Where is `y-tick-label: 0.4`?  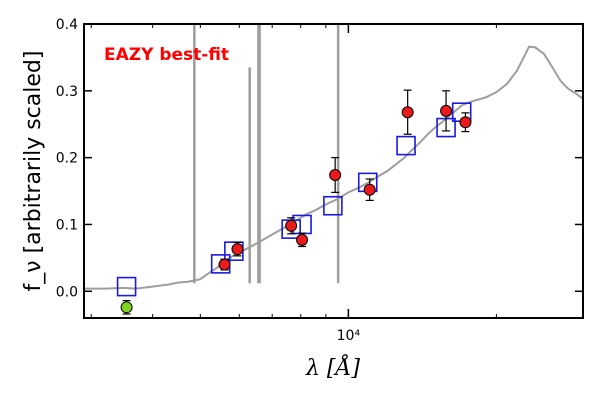 y-tick-label: 0.4 is located at coordinates (67, 25).